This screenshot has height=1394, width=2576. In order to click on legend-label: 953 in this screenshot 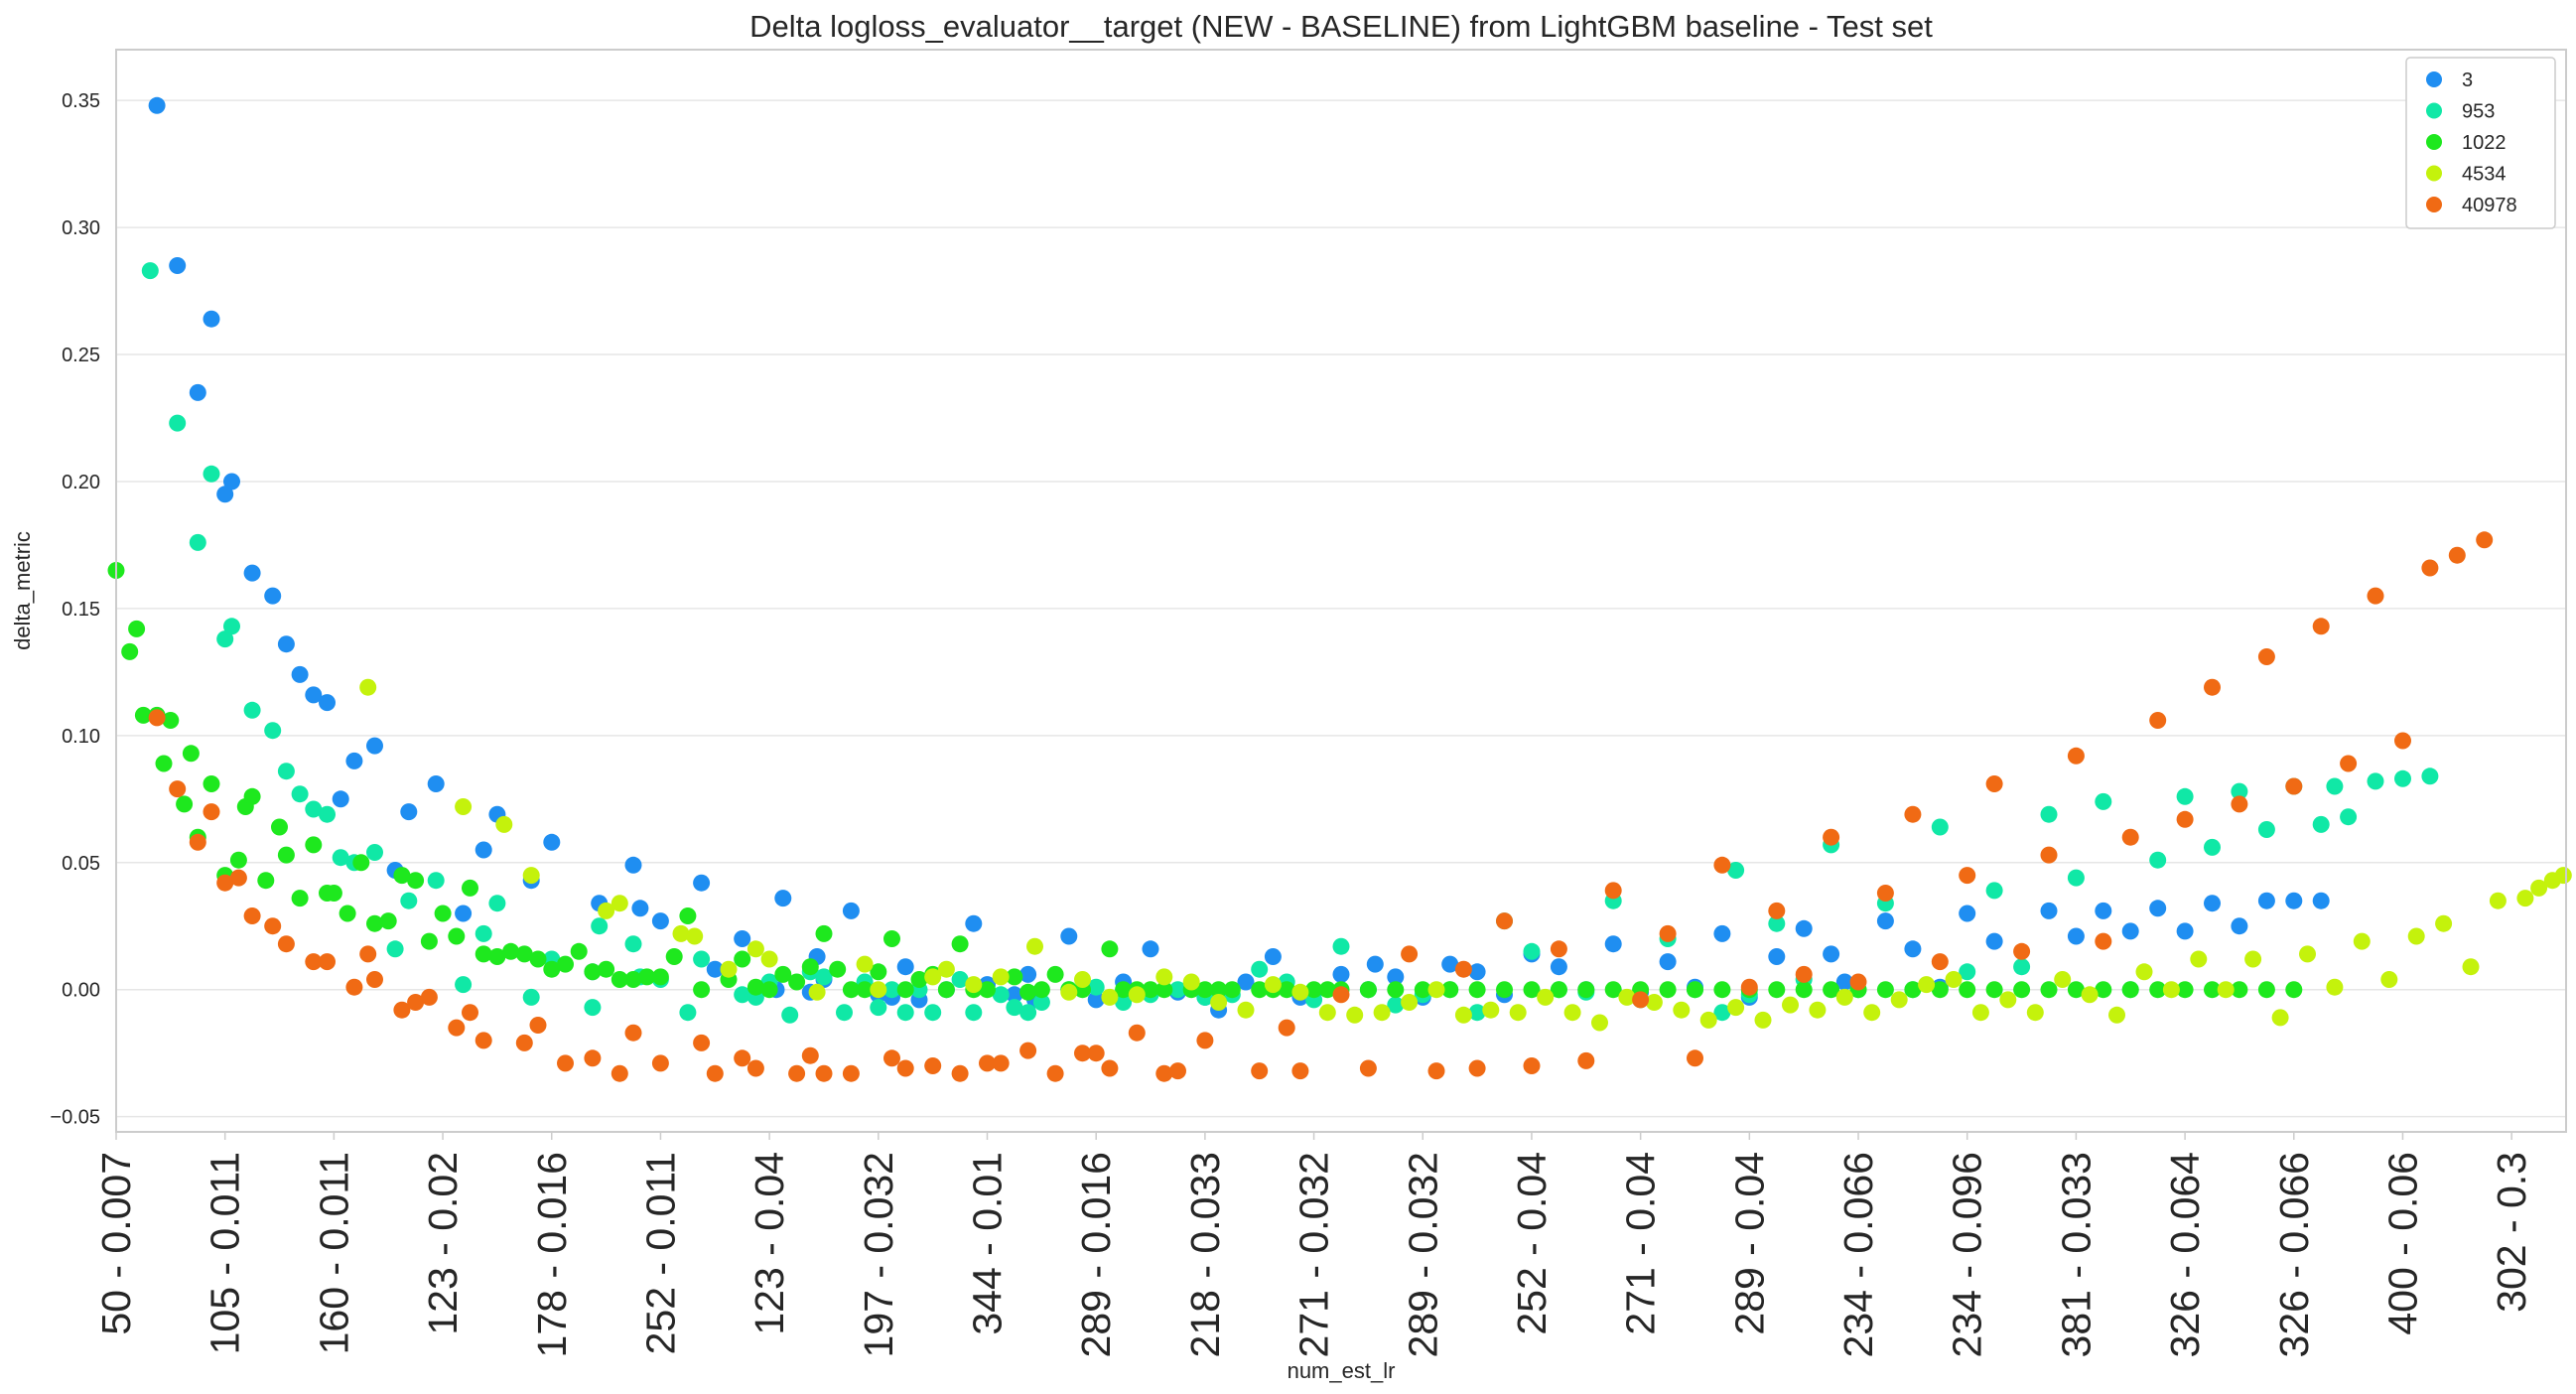, I will do `click(2478, 112)`.